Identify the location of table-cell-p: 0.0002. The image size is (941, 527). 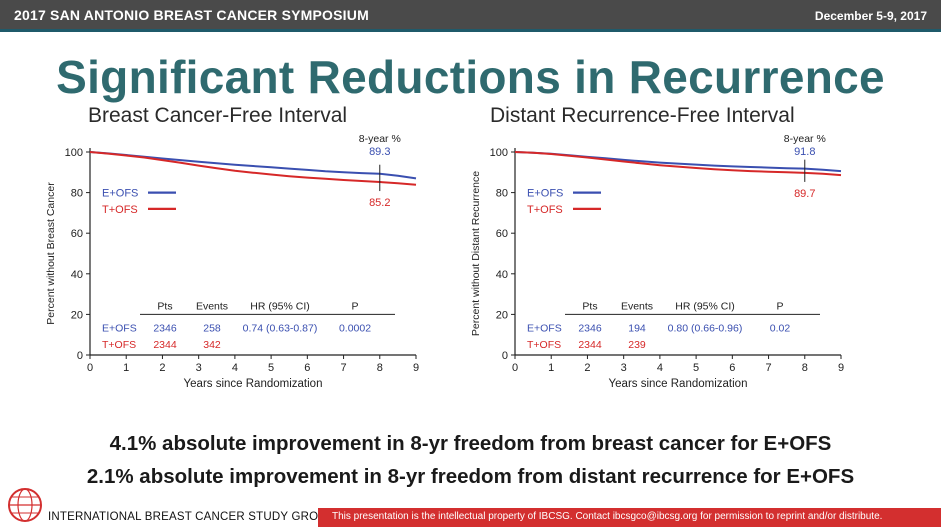
(355, 329).